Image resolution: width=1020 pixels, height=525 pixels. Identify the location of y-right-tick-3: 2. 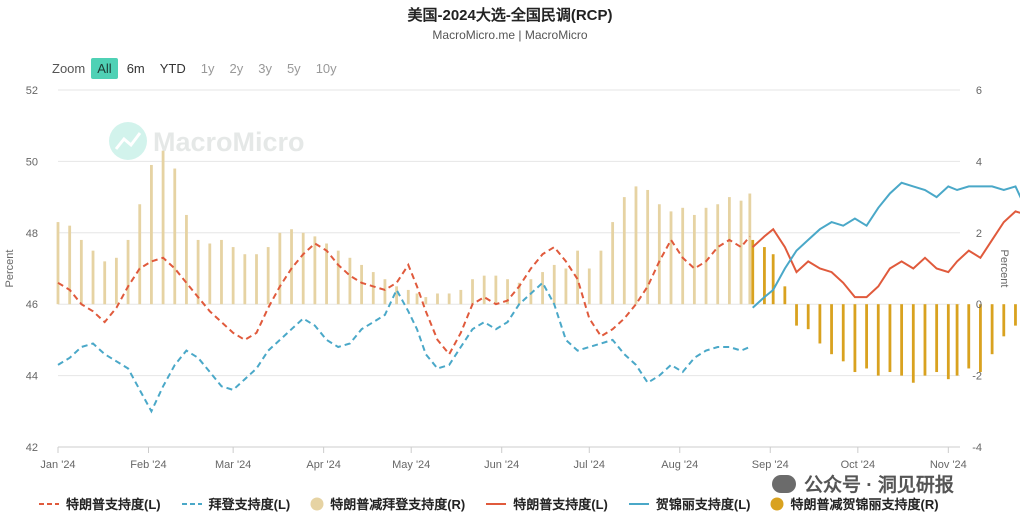
(979, 234).